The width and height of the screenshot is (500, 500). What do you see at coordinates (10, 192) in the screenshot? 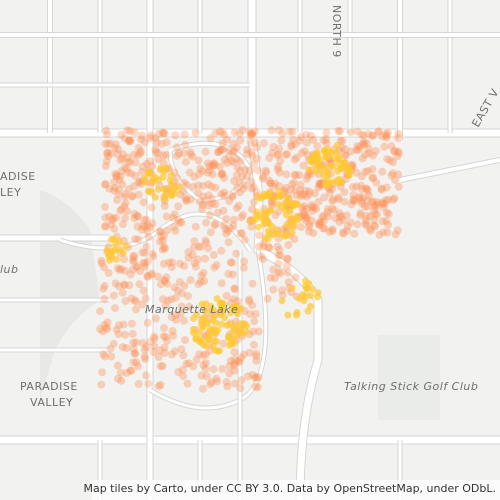
I see `place-label: LEY` at bounding box center [10, 192].